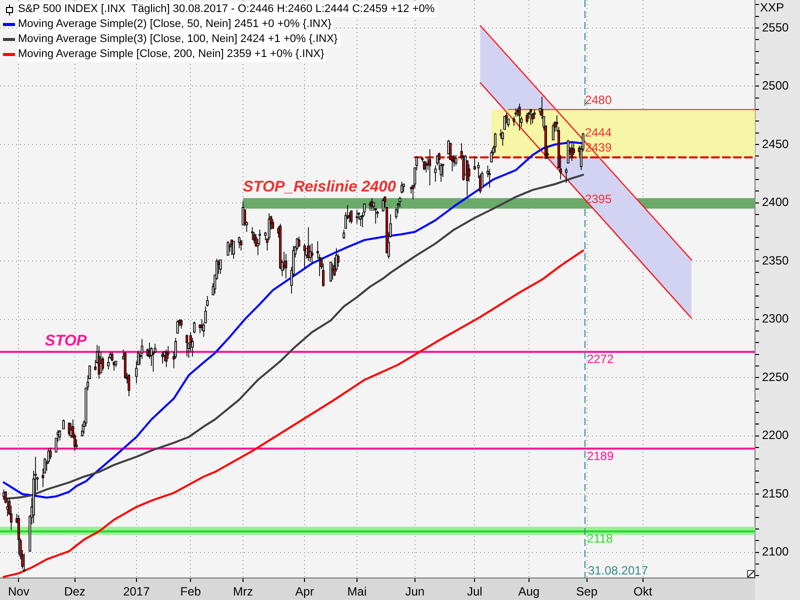  I want to click on legend-label: Moving Average Simple [Close, 200, Nein] 2359 +1 +0% {.INX}, so click(171, 54).